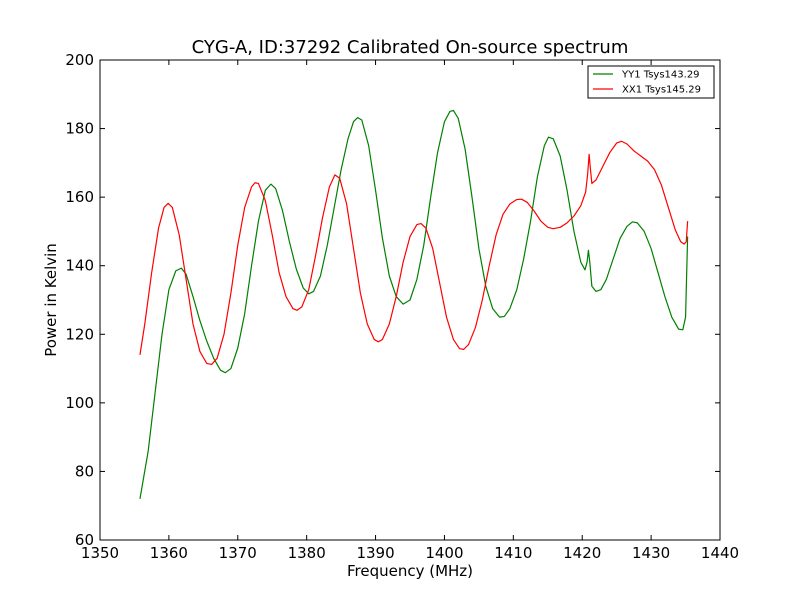 The width and height of the screenshot is (800, 600). I want to click on y-tick-label: 60, so click(84, 540).